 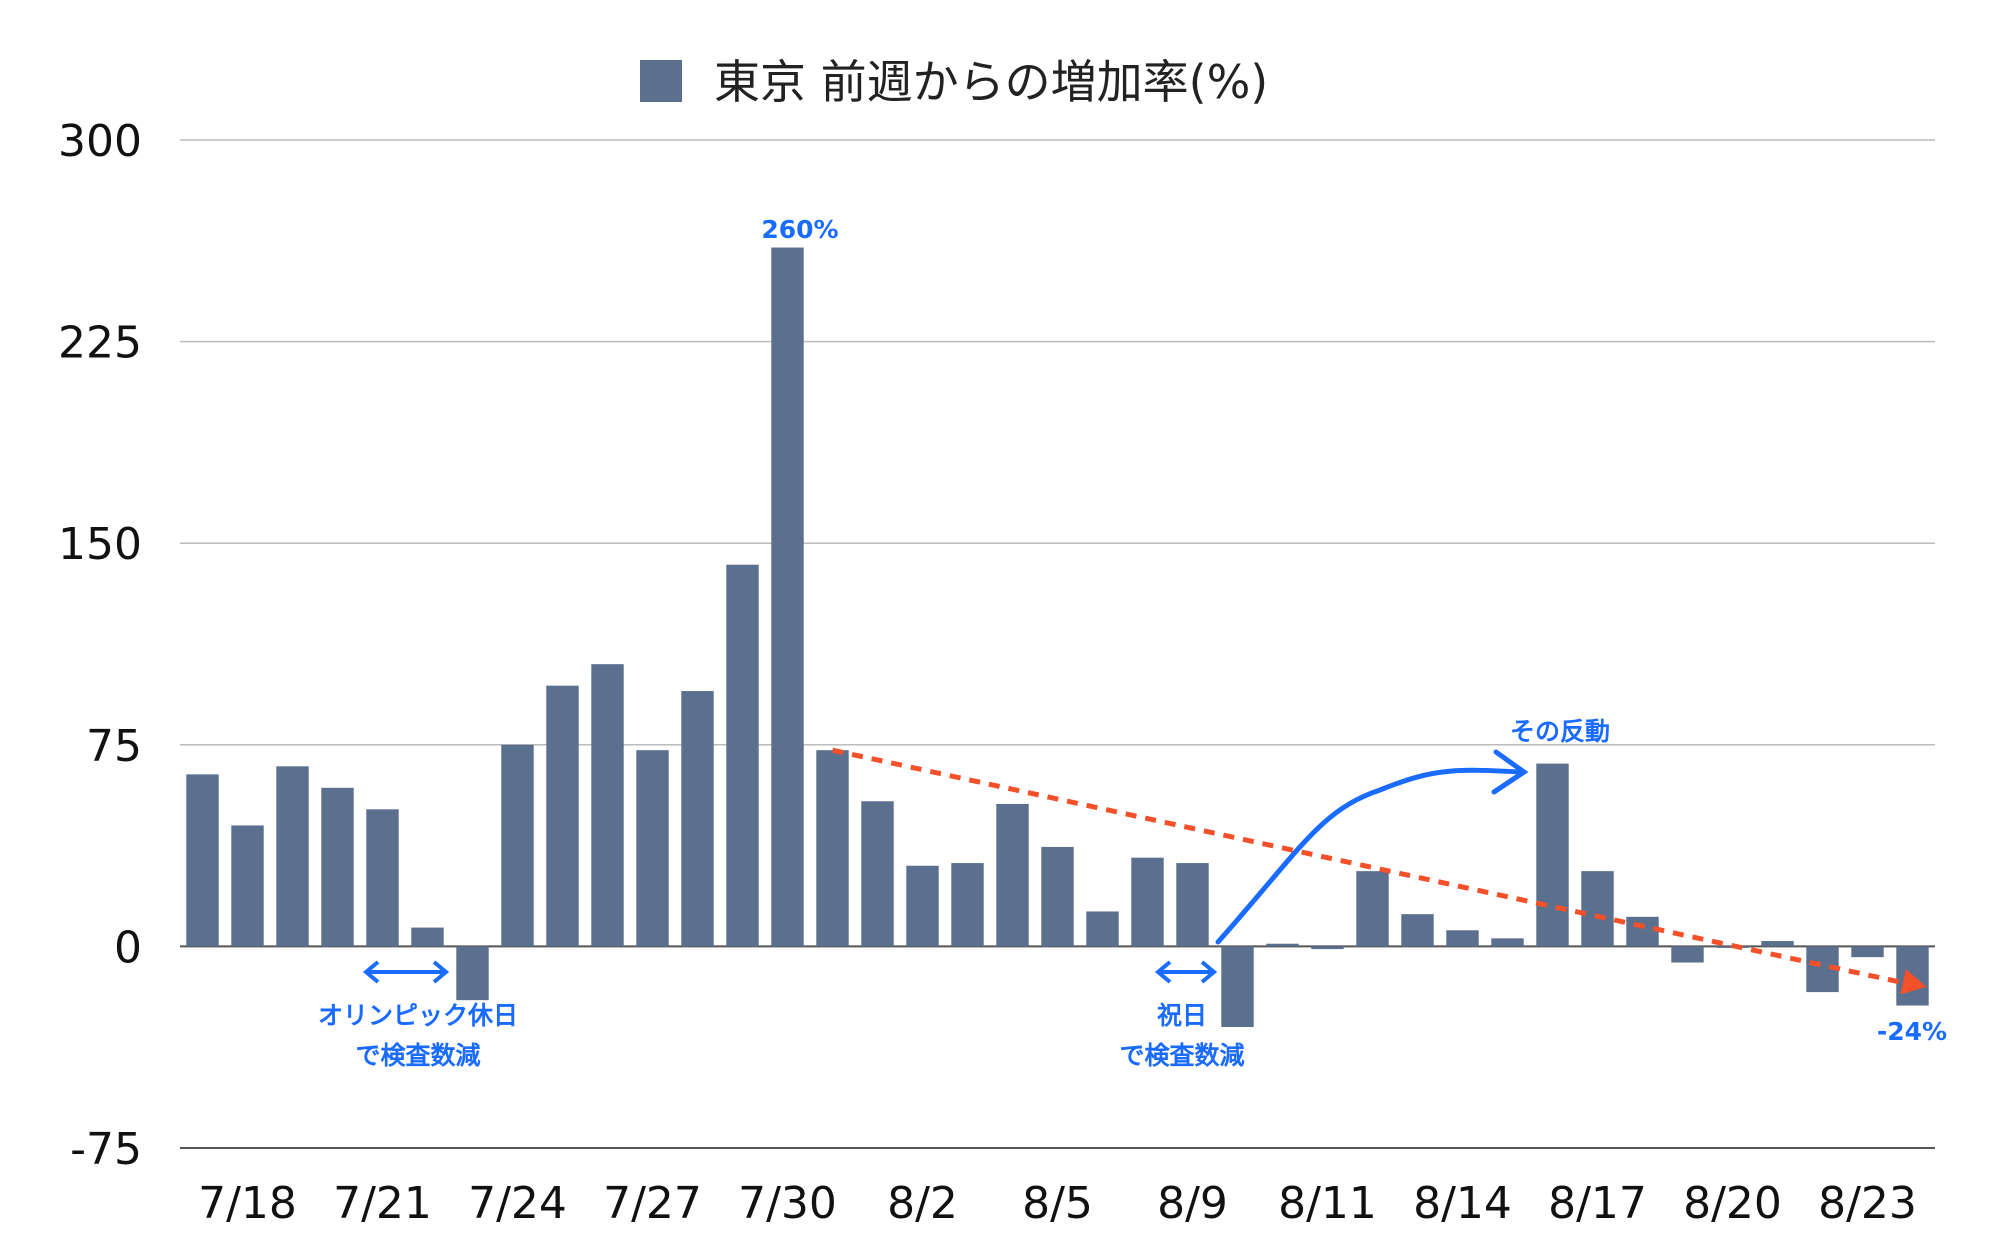 I want to click on public-holiday-sublabel: で検査数減, so click(x=1181, y=1055).